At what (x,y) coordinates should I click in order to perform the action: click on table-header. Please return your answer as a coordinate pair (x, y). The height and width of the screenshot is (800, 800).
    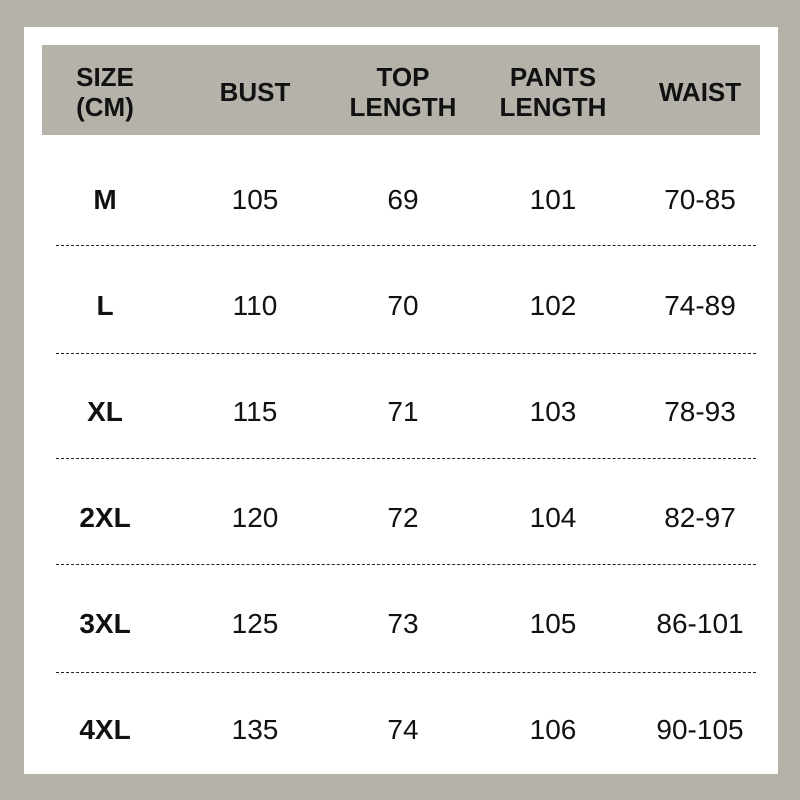
    Looking at the image, I should click on (401, 90).